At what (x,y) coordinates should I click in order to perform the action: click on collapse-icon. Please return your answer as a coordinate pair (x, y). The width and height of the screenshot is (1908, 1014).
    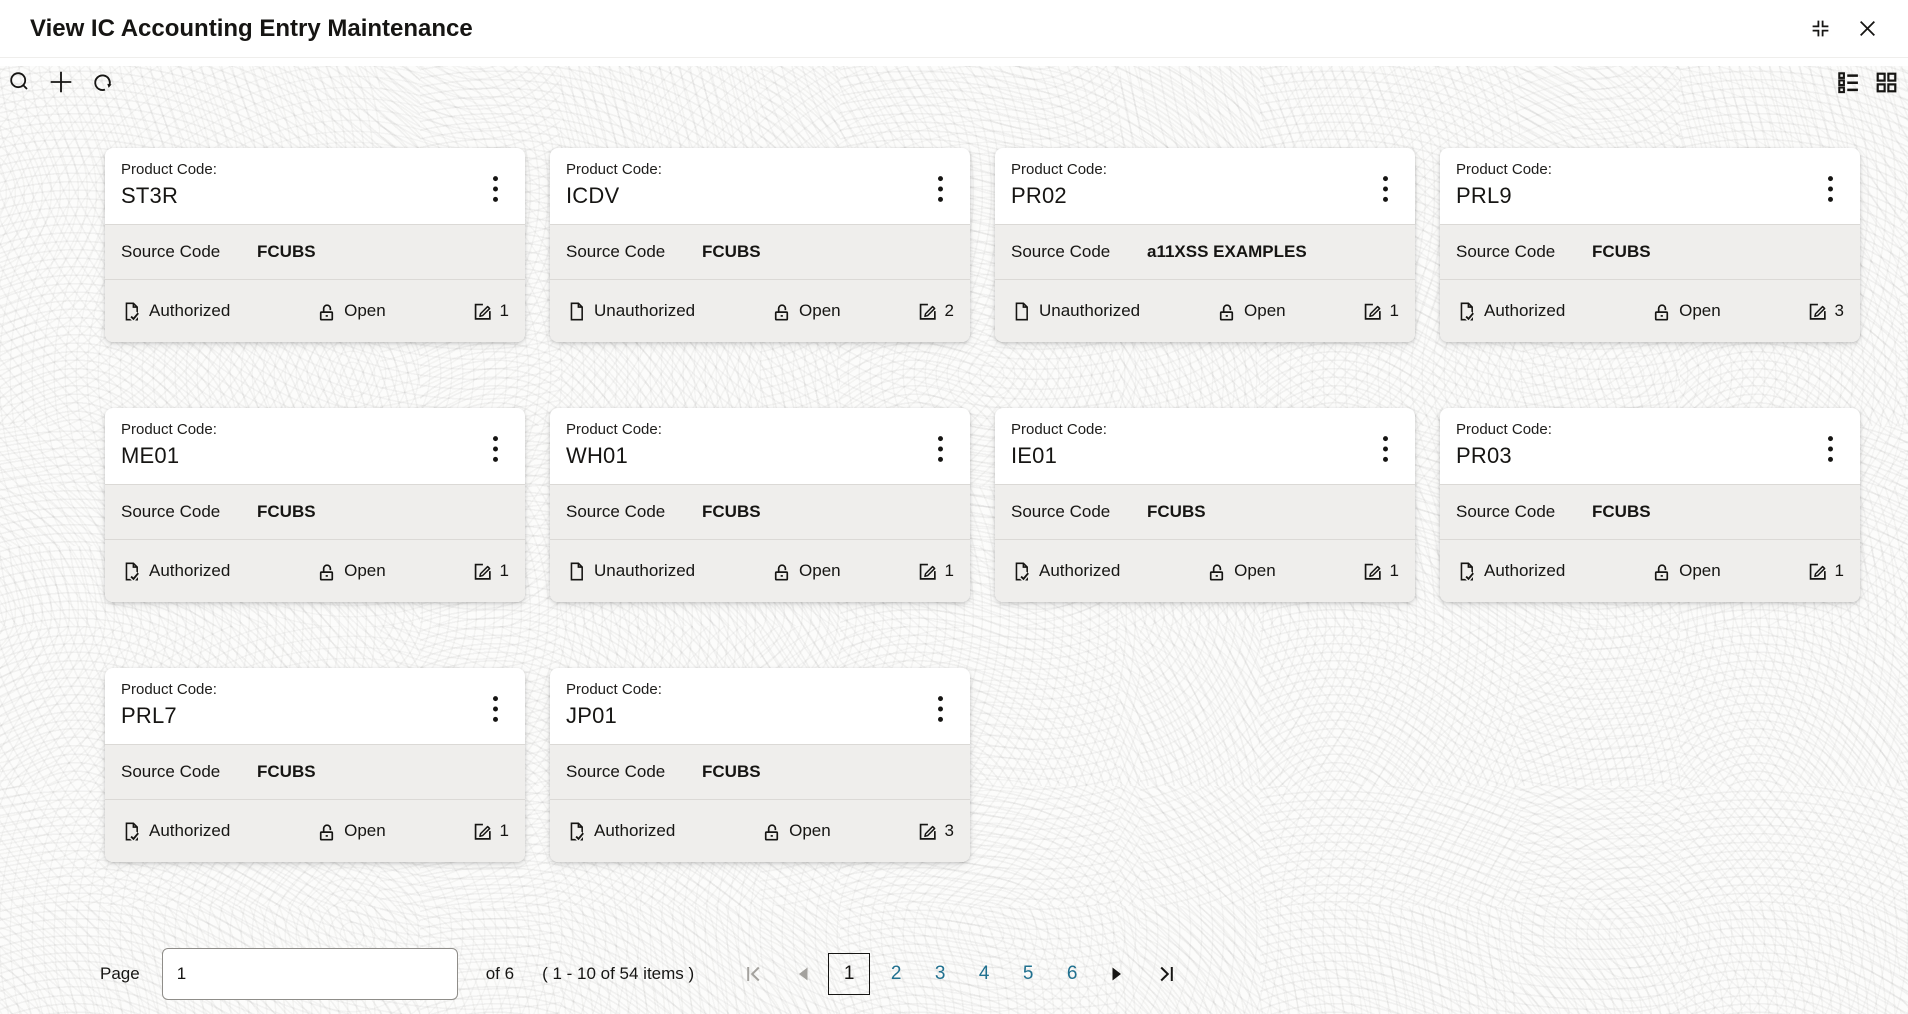
    Looking at the image, I should click on (1820, 28).